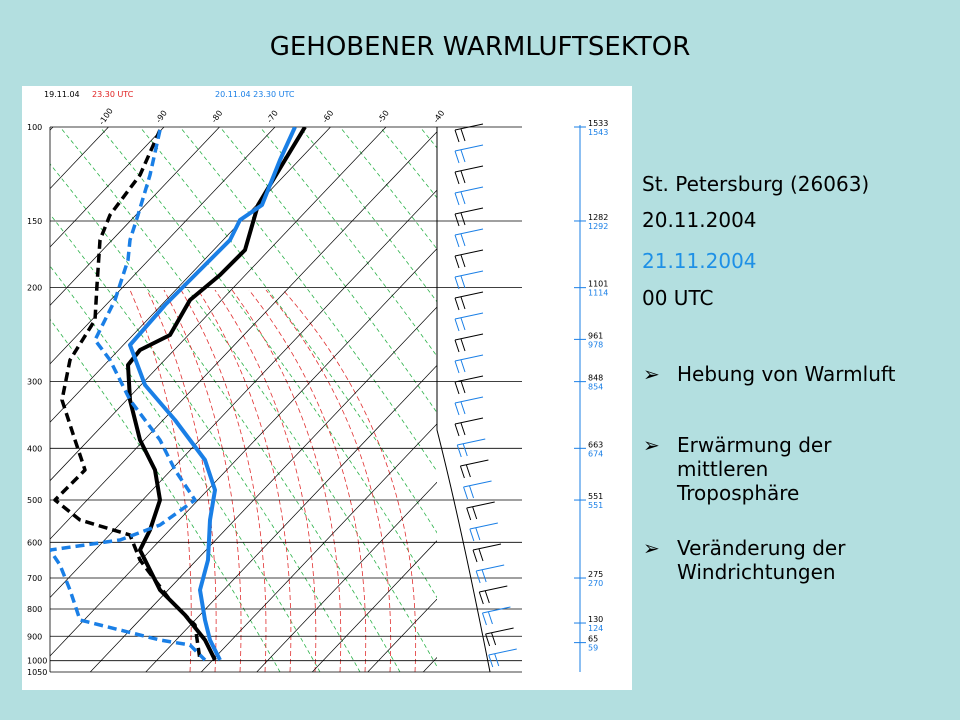 Image resolution: width=960 pixels, height=720 pixels. I want to click on bullet: ➢ Erwärmung der mittleren Troposphäre, so click(773, 469).